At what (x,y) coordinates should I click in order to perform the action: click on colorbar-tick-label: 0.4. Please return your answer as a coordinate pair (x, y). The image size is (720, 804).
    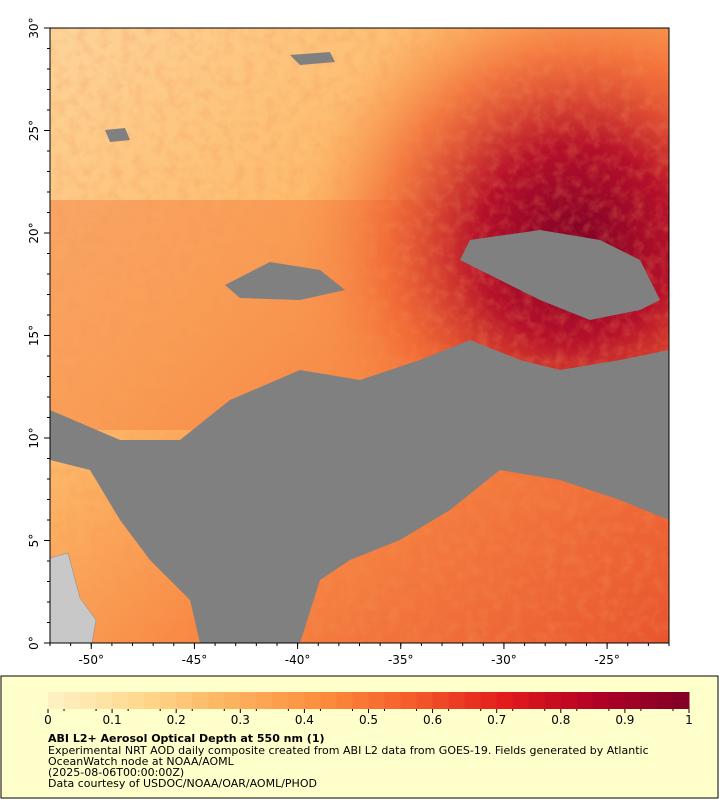
    Looking at the image, I should click on (304, 720).